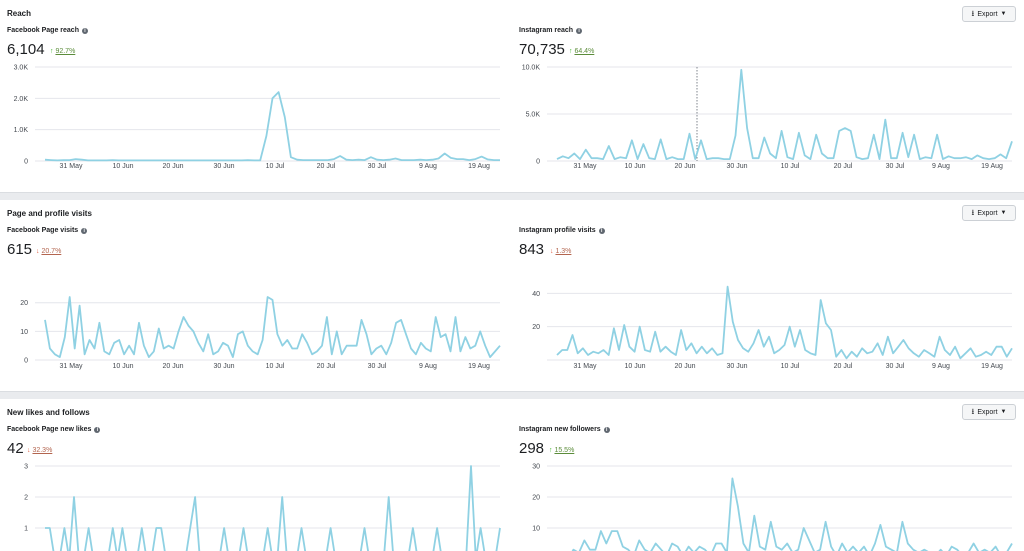 This screenshot has width=1024, height=551. Describe the element at coordinates (564, 429) in the screenshot. I see `metric-label: Instagram new followers i` at that location.